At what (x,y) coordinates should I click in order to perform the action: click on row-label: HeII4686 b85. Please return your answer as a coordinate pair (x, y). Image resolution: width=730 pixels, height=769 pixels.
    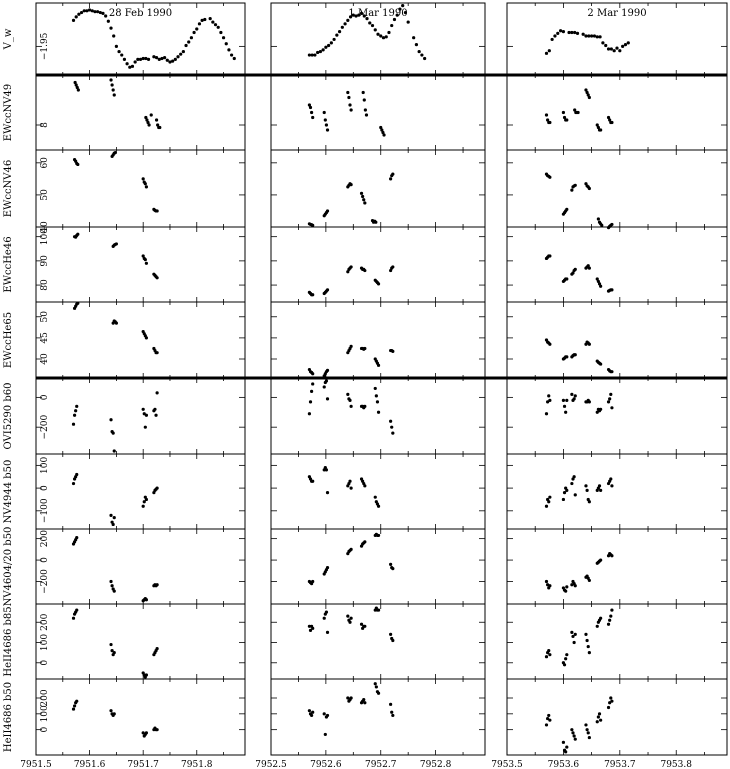
    Looking at the image, I should click on (8, 641).